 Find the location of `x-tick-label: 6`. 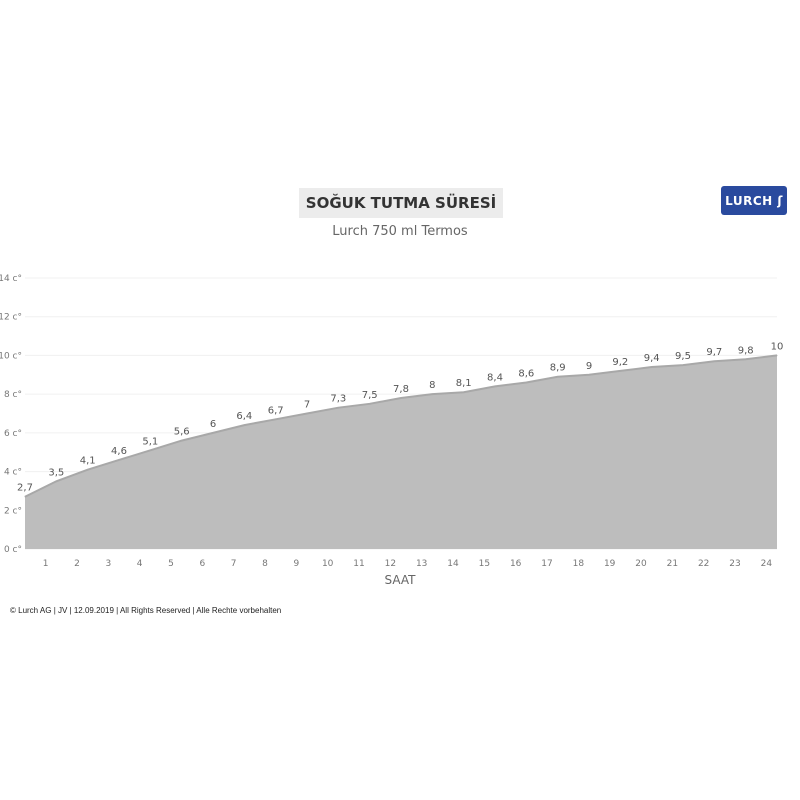

x-tick-label: 6 is located at coordinates (202, 564).